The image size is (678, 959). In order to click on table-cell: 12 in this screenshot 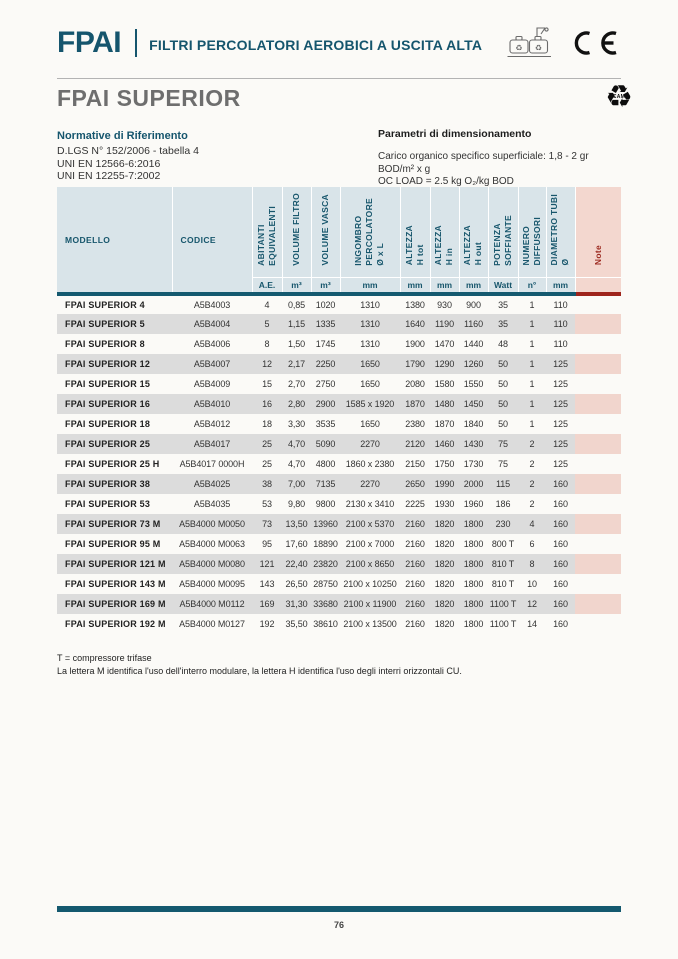, I will do `click(532, 604)`.